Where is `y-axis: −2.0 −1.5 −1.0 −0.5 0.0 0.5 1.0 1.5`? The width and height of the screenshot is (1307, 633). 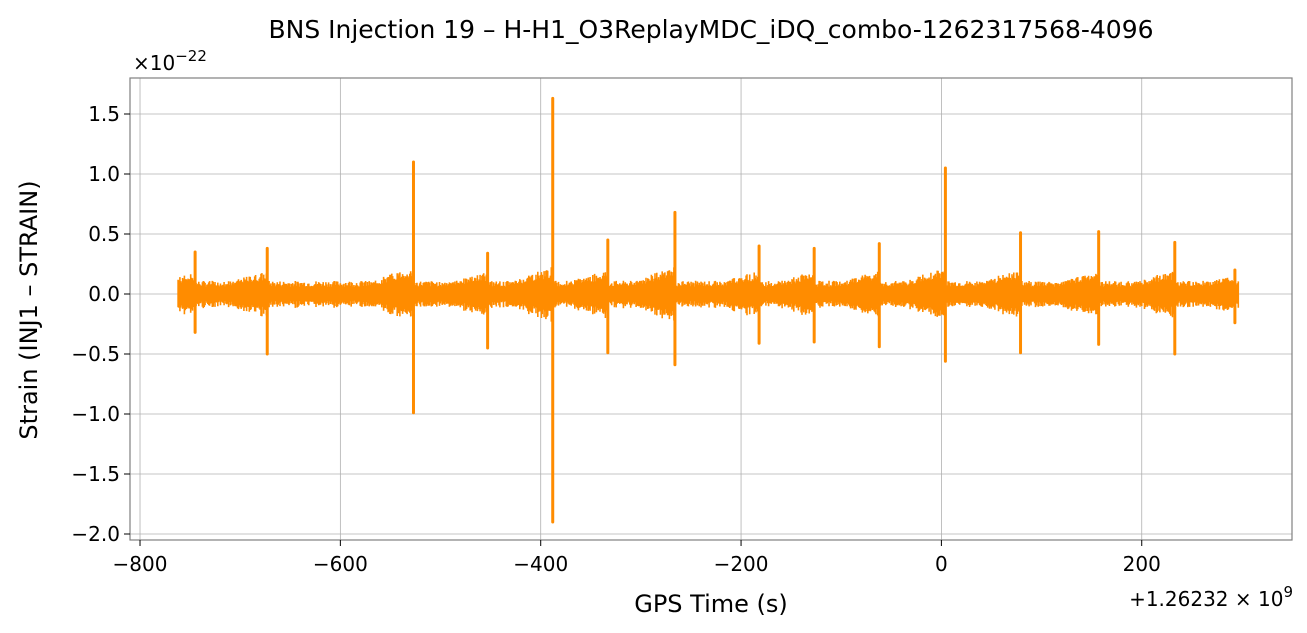
y-axis: −2.0 −1.5 −1.0 −0.5 0.0 0.5 1.0 1.5 is located at coordinates (100, 324).